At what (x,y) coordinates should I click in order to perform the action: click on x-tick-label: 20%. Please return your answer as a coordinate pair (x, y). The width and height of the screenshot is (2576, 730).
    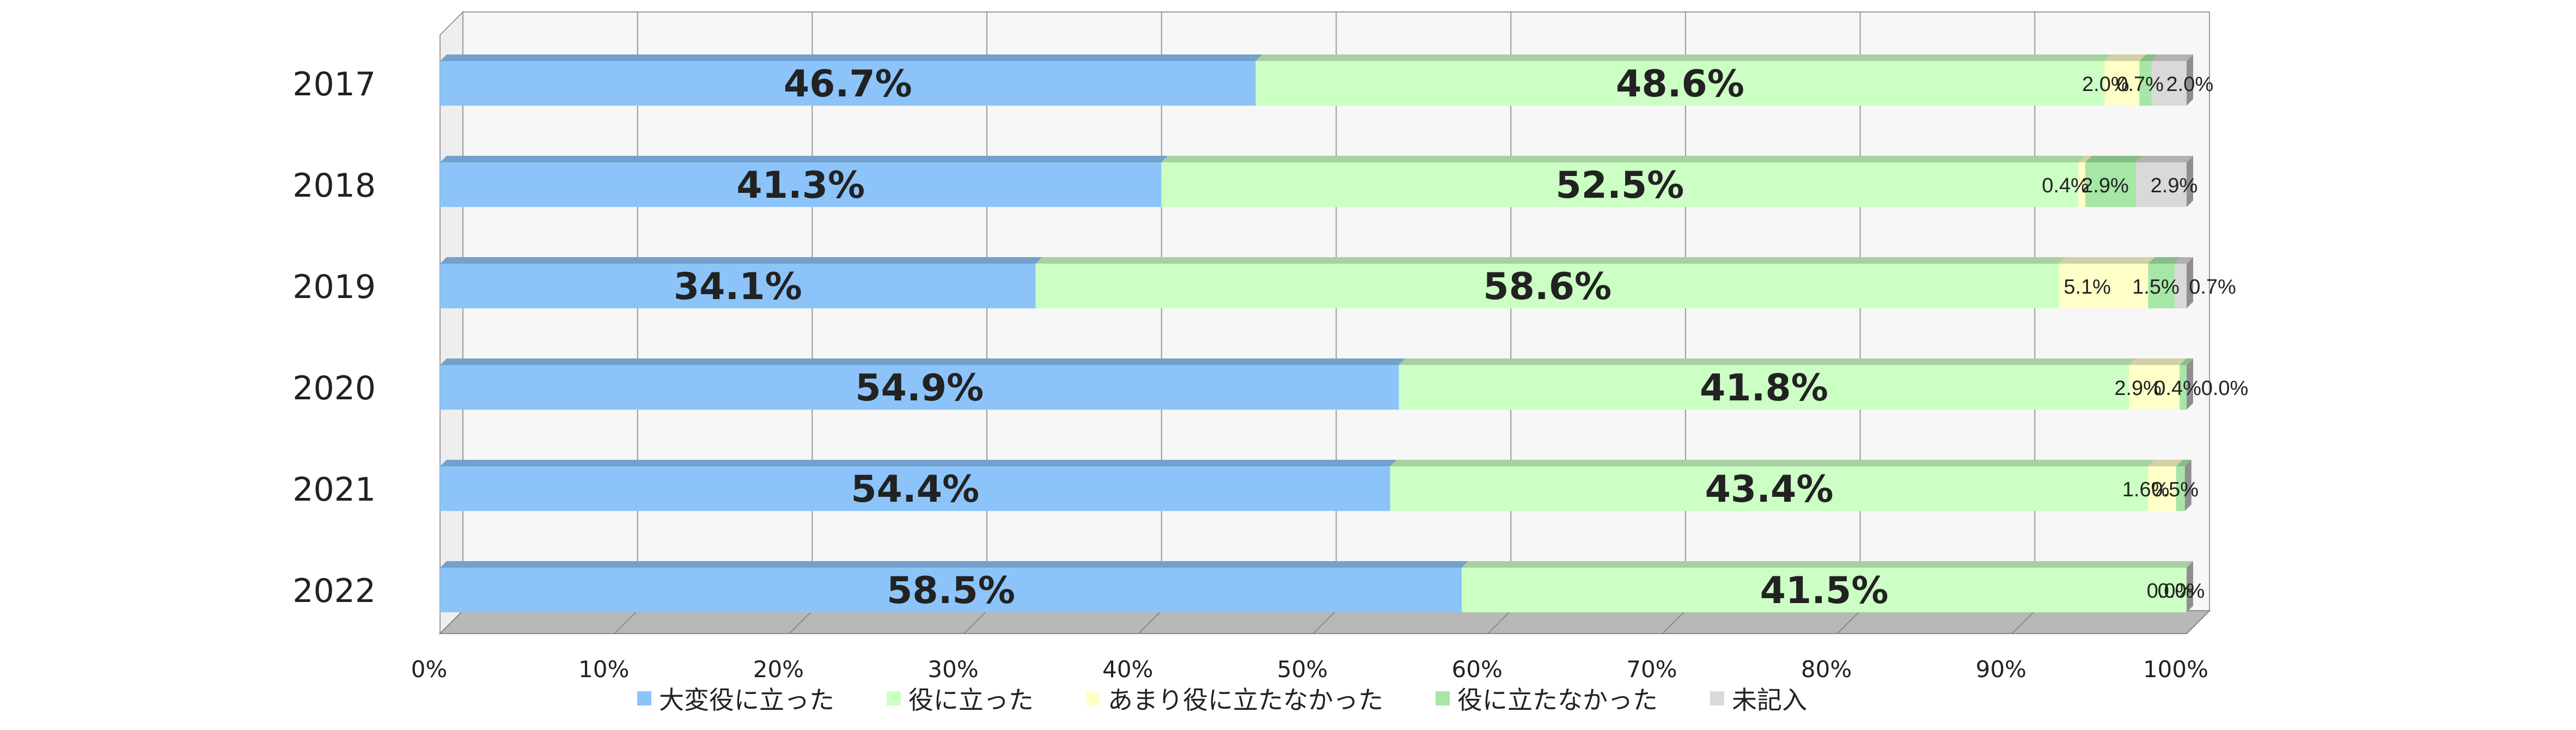
    Looking at the image, I should click on (778, 670).